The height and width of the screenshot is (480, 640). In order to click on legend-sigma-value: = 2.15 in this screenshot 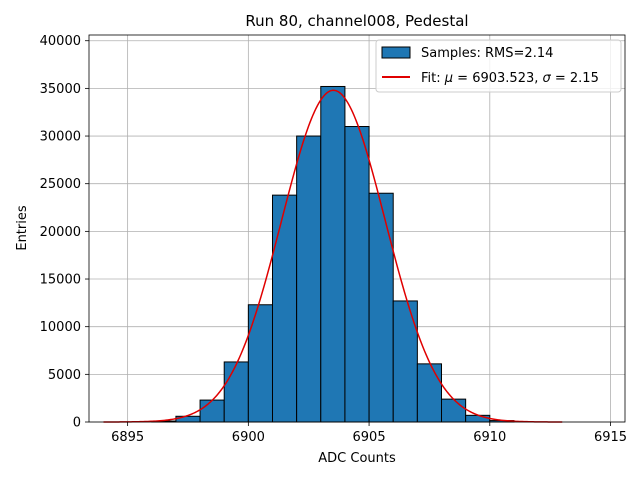, I will do `click(575, 78)`.